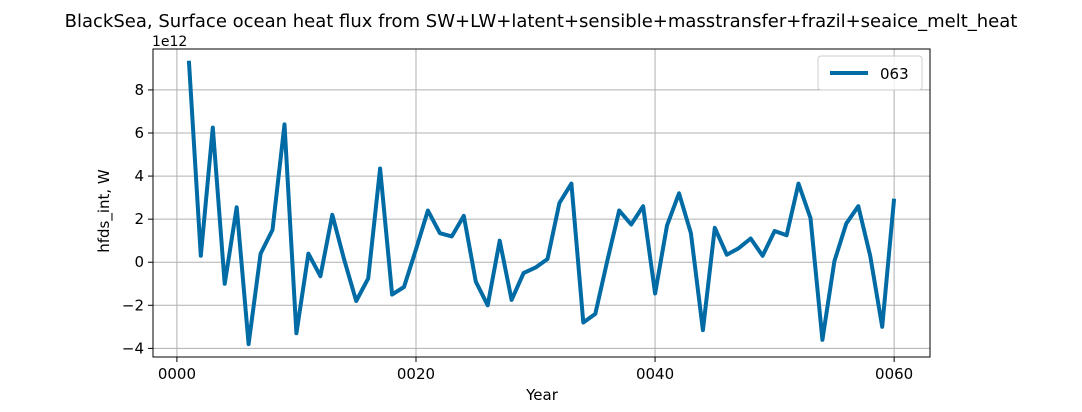  What do you see at coordinates (894, 74) in the screenshot?
I see `legend-label-063: 063` at bounding box center [894, 74].